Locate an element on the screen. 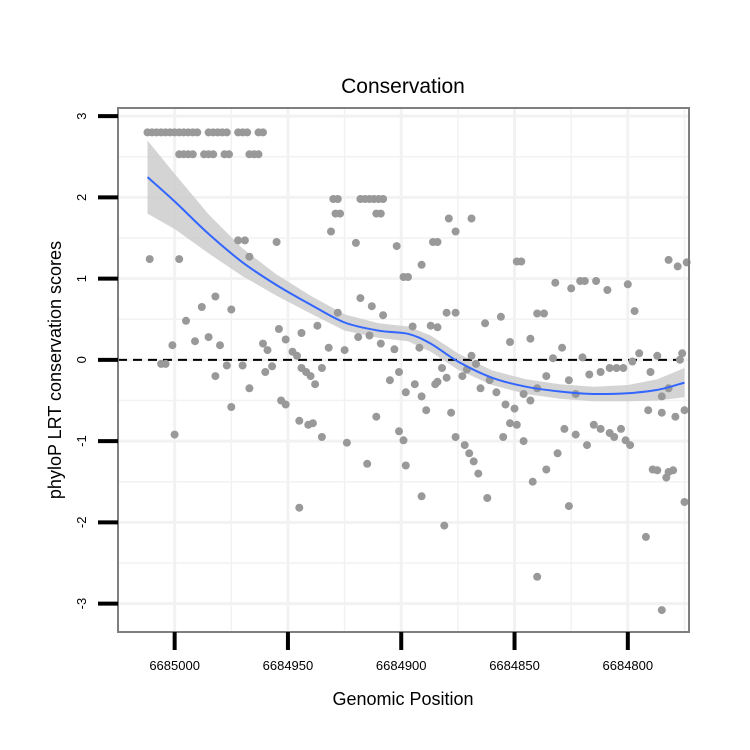 The height and width of the screenshot is (750, 750). x-tick-label: 6684900 is located at coordinates (401, 665).